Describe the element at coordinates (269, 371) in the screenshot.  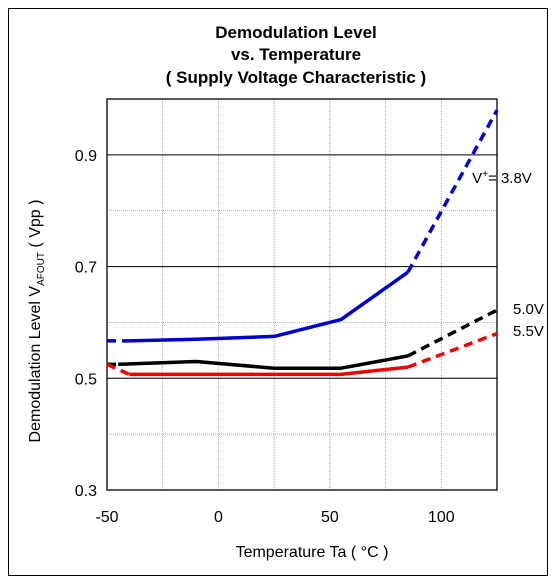
I see `series-2-line` at that location.